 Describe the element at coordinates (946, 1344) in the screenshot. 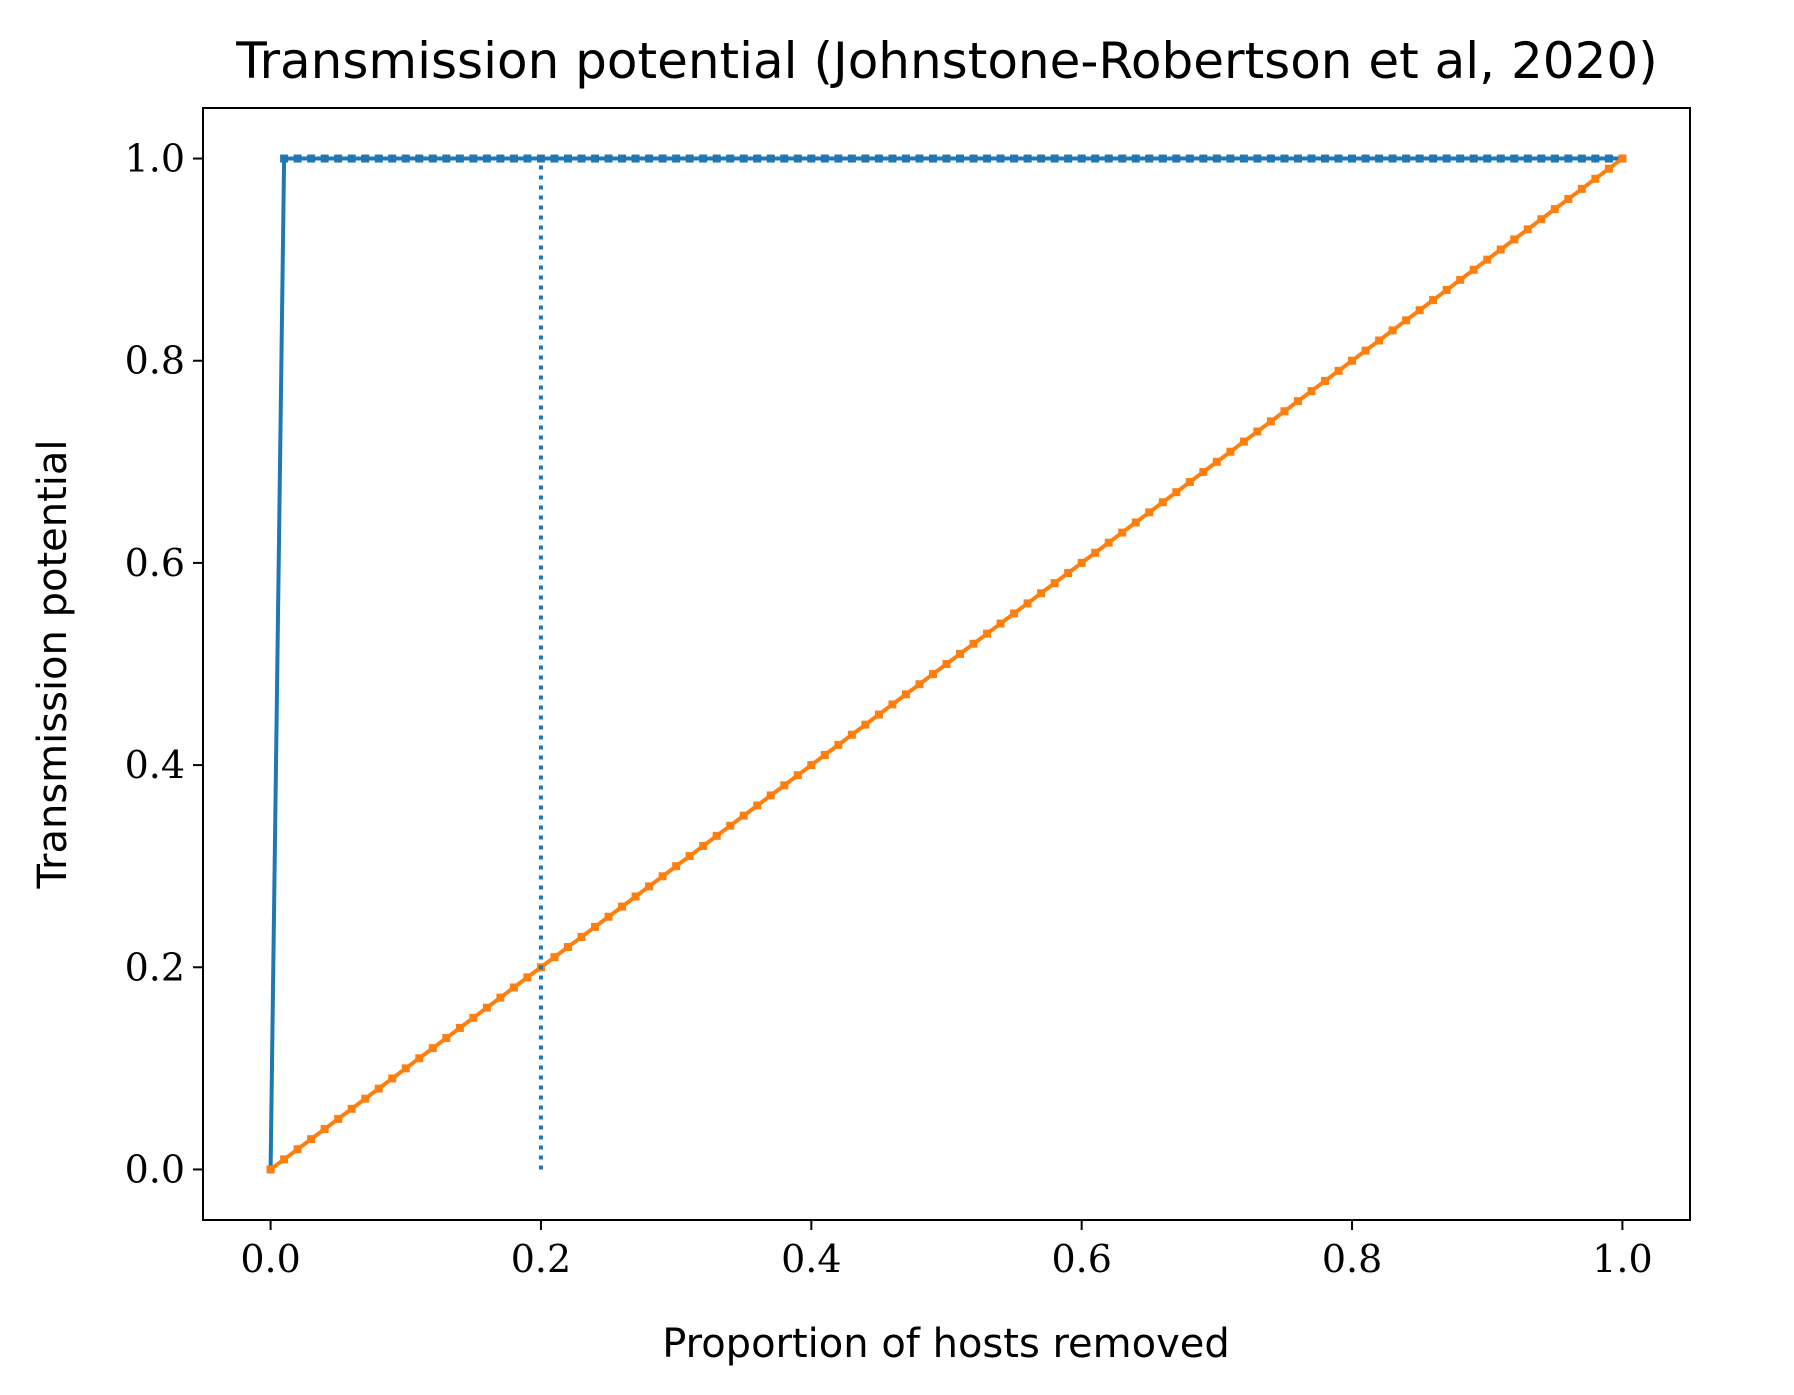

I see `x-axis-label: Proportion of hosts removed` at that location.